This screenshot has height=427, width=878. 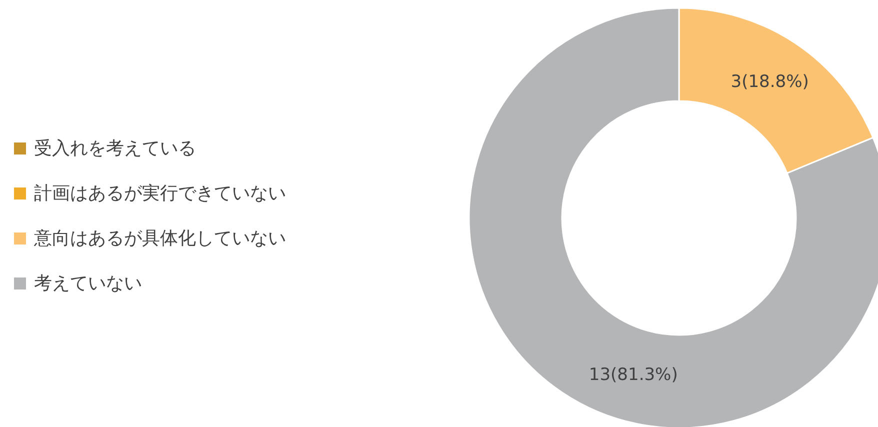 What do you see at coordinates (88, 283) in the screenshot?
I see `legend-label: 考えていない` at bounding box center [88, 283].